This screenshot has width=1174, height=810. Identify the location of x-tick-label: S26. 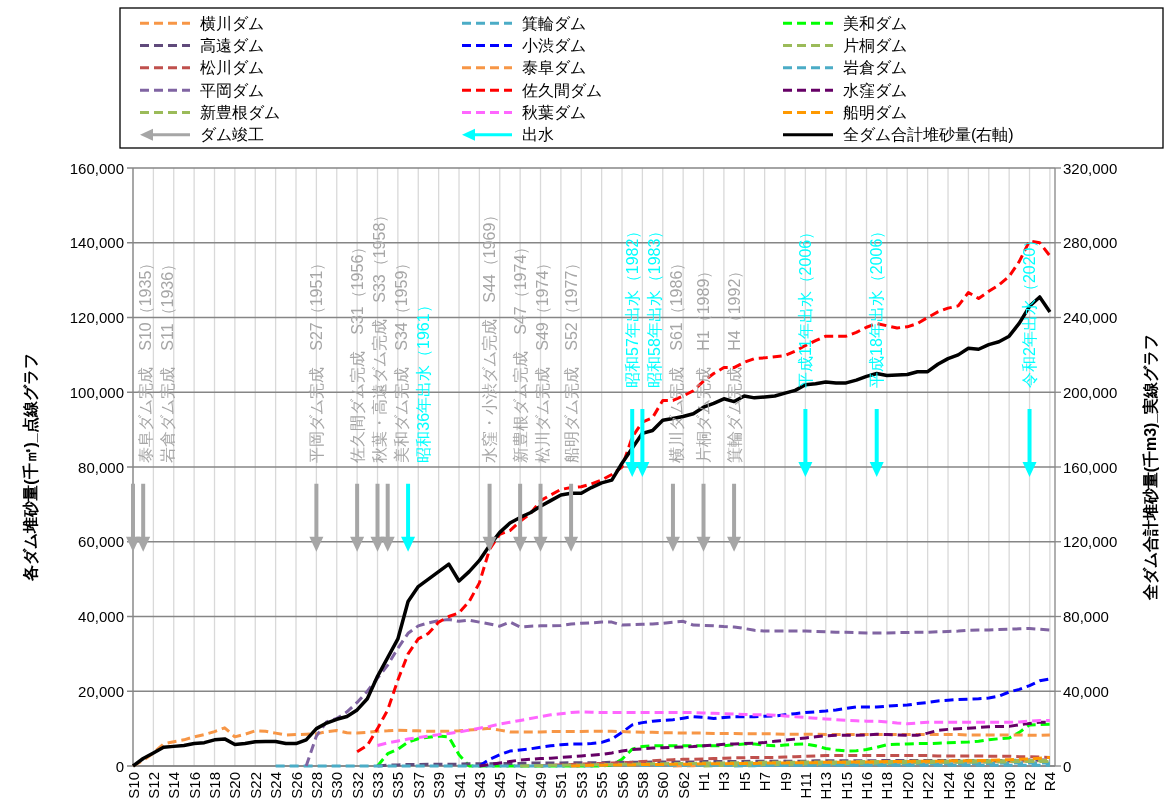
(296, 785).